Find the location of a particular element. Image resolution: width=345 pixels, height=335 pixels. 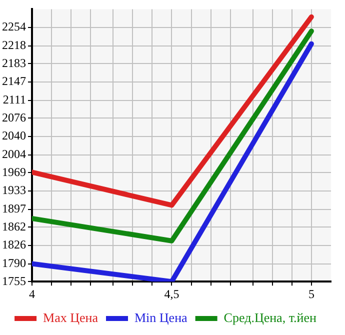

legend-label: Min Цена is located at coordinates (161, 317).